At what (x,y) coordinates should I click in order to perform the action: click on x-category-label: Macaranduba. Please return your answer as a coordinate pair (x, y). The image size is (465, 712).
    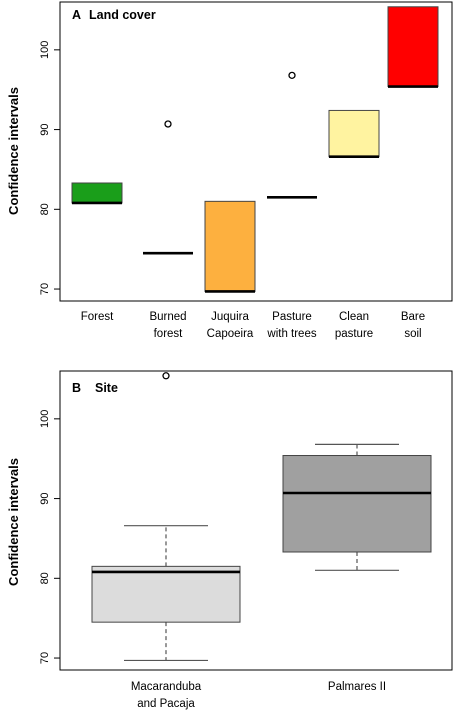
    Looking at the image, I should click on (166, 687).